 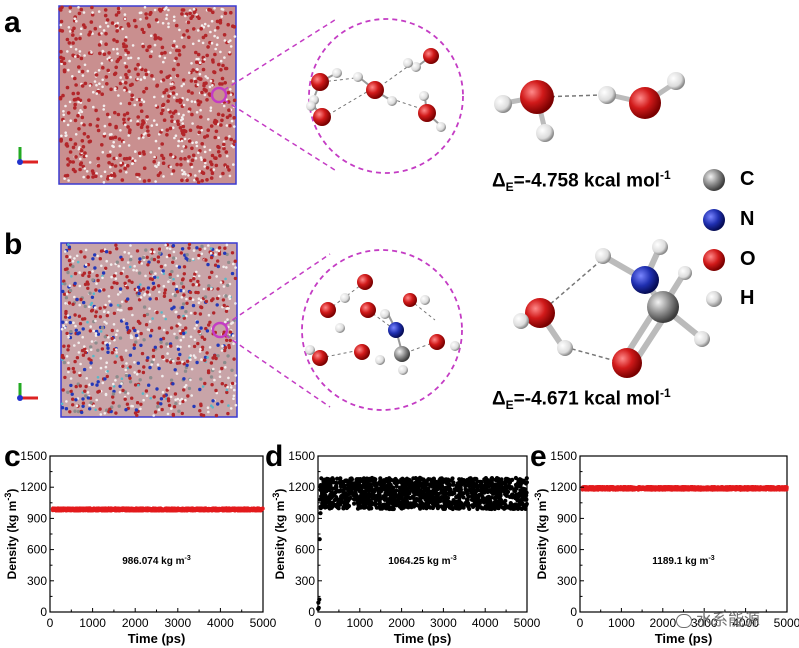 What do you see at coordinates (786, 623) in the screenshot?
I see `x-tick-label: 5000` at bounding box center [786, 623].